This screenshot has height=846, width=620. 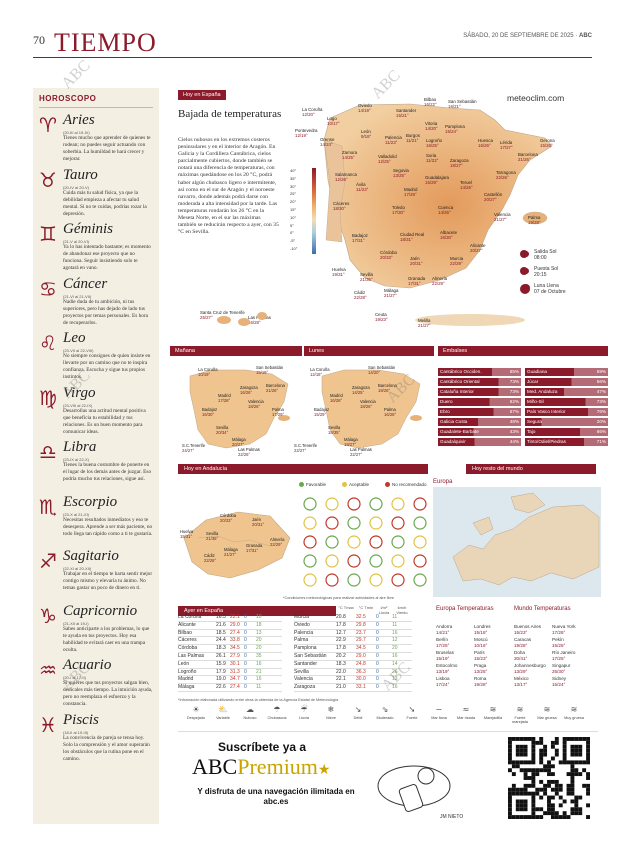 I want to click on temp-city: Lisboa 17/24°, so click(x=455, y=681).